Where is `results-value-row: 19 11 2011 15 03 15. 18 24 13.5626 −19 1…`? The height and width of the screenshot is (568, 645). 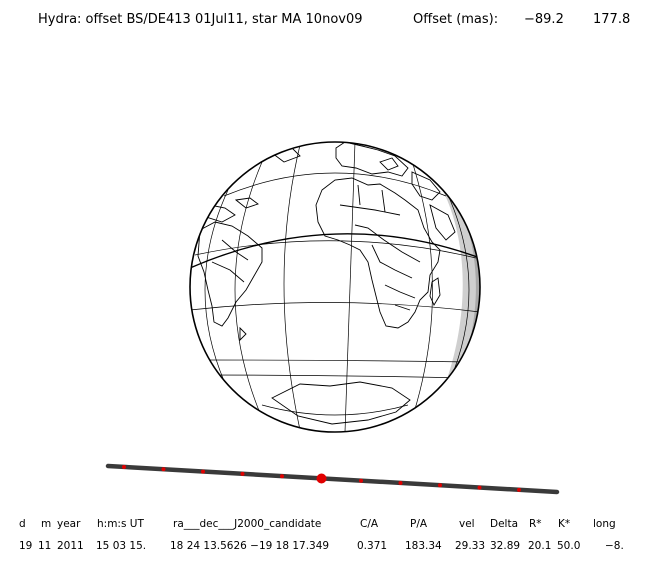
results-value-row: 19 11 2011 15 03 15. 18 24 13.5626 −19 1… is located at coordinates (322, 548).